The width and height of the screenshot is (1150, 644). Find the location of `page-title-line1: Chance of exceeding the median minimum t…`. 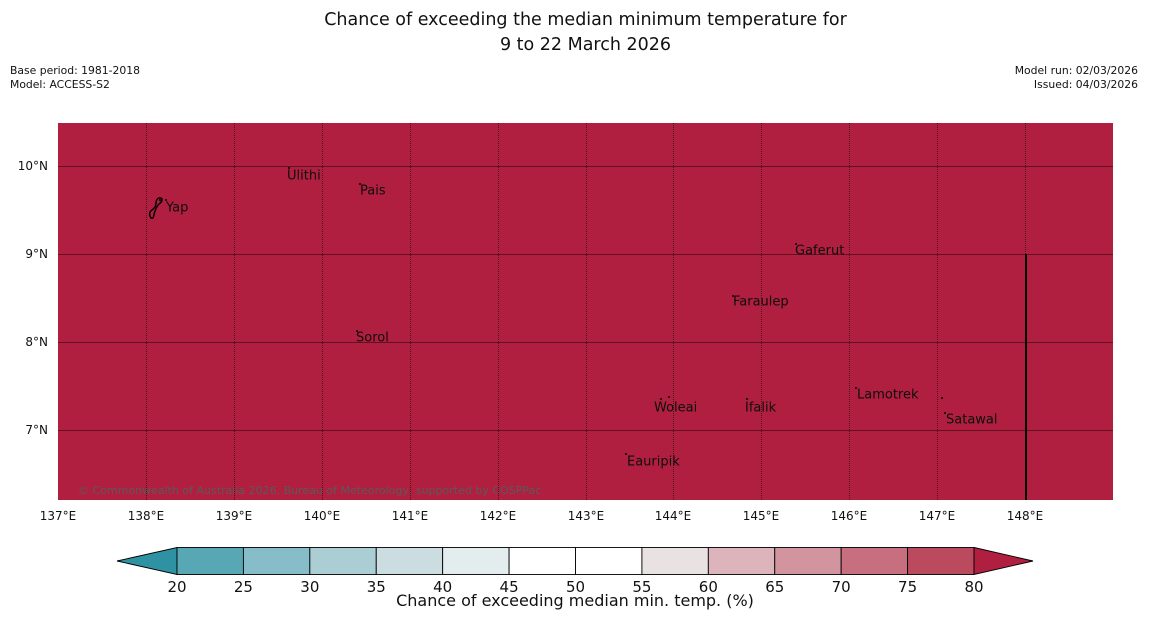

page-title-line1: Chance of exceeding the median minimum t… is located at coordinates (585, 20).